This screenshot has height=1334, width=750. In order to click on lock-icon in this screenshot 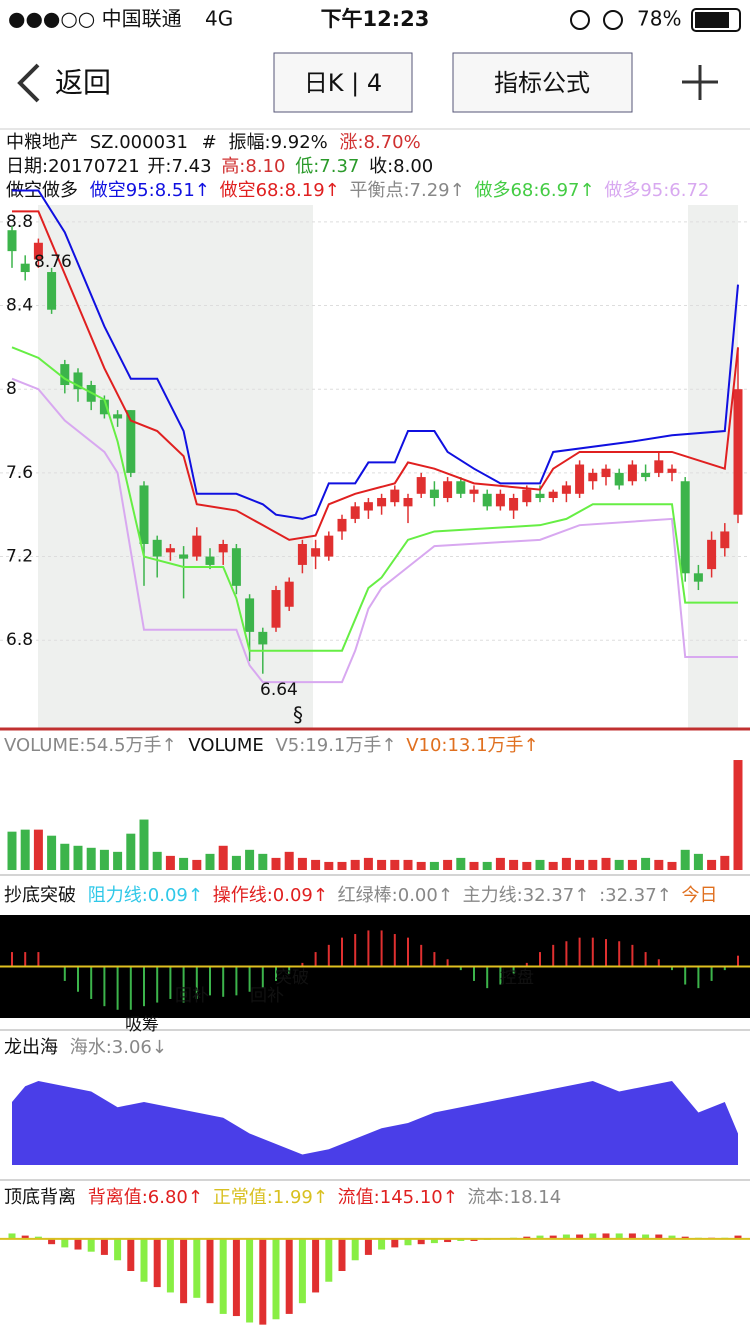, I will do `click(580, 20)`.